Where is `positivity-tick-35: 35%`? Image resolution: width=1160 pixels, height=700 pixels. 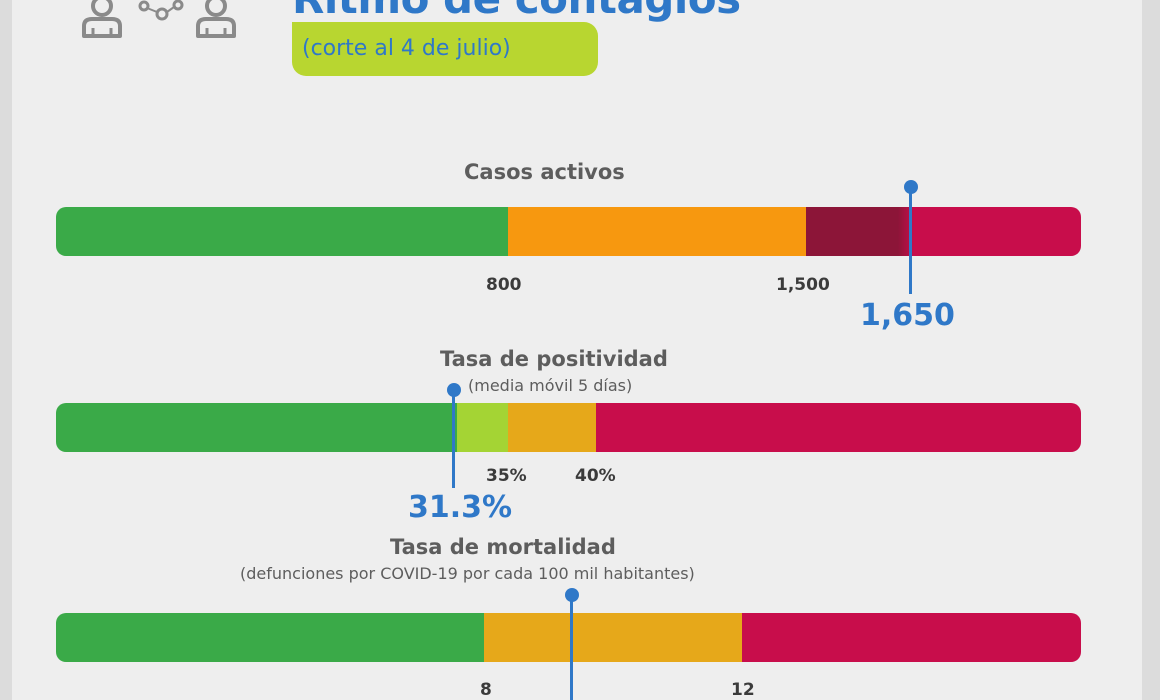
positivity-tick-35: 35% is located at coordinates (506, 476).